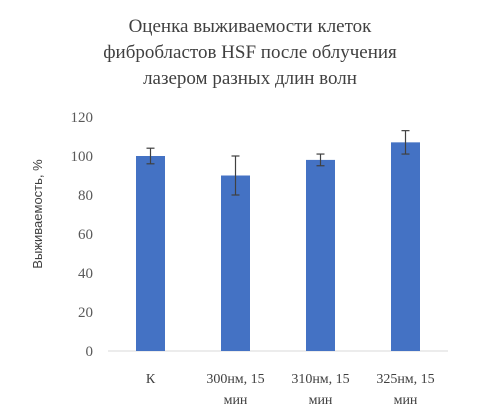 This screenshot has height=414, width=481. I want to click on x-axis-labels: К 300нм, 15 мин 310нм, 15 мин 325нм, 15 мин, so click(290, 390).